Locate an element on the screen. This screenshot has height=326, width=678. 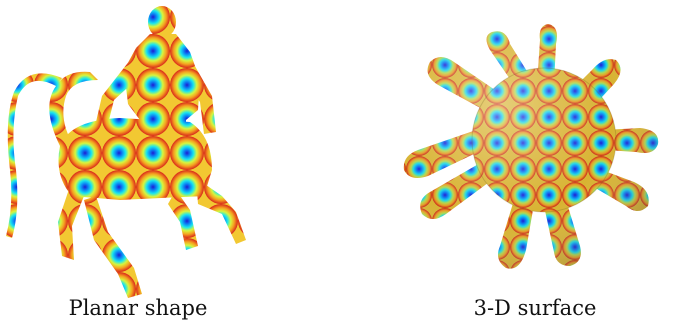
surface-3d-caption: 3-D surface is located at coordinates (535, 308).